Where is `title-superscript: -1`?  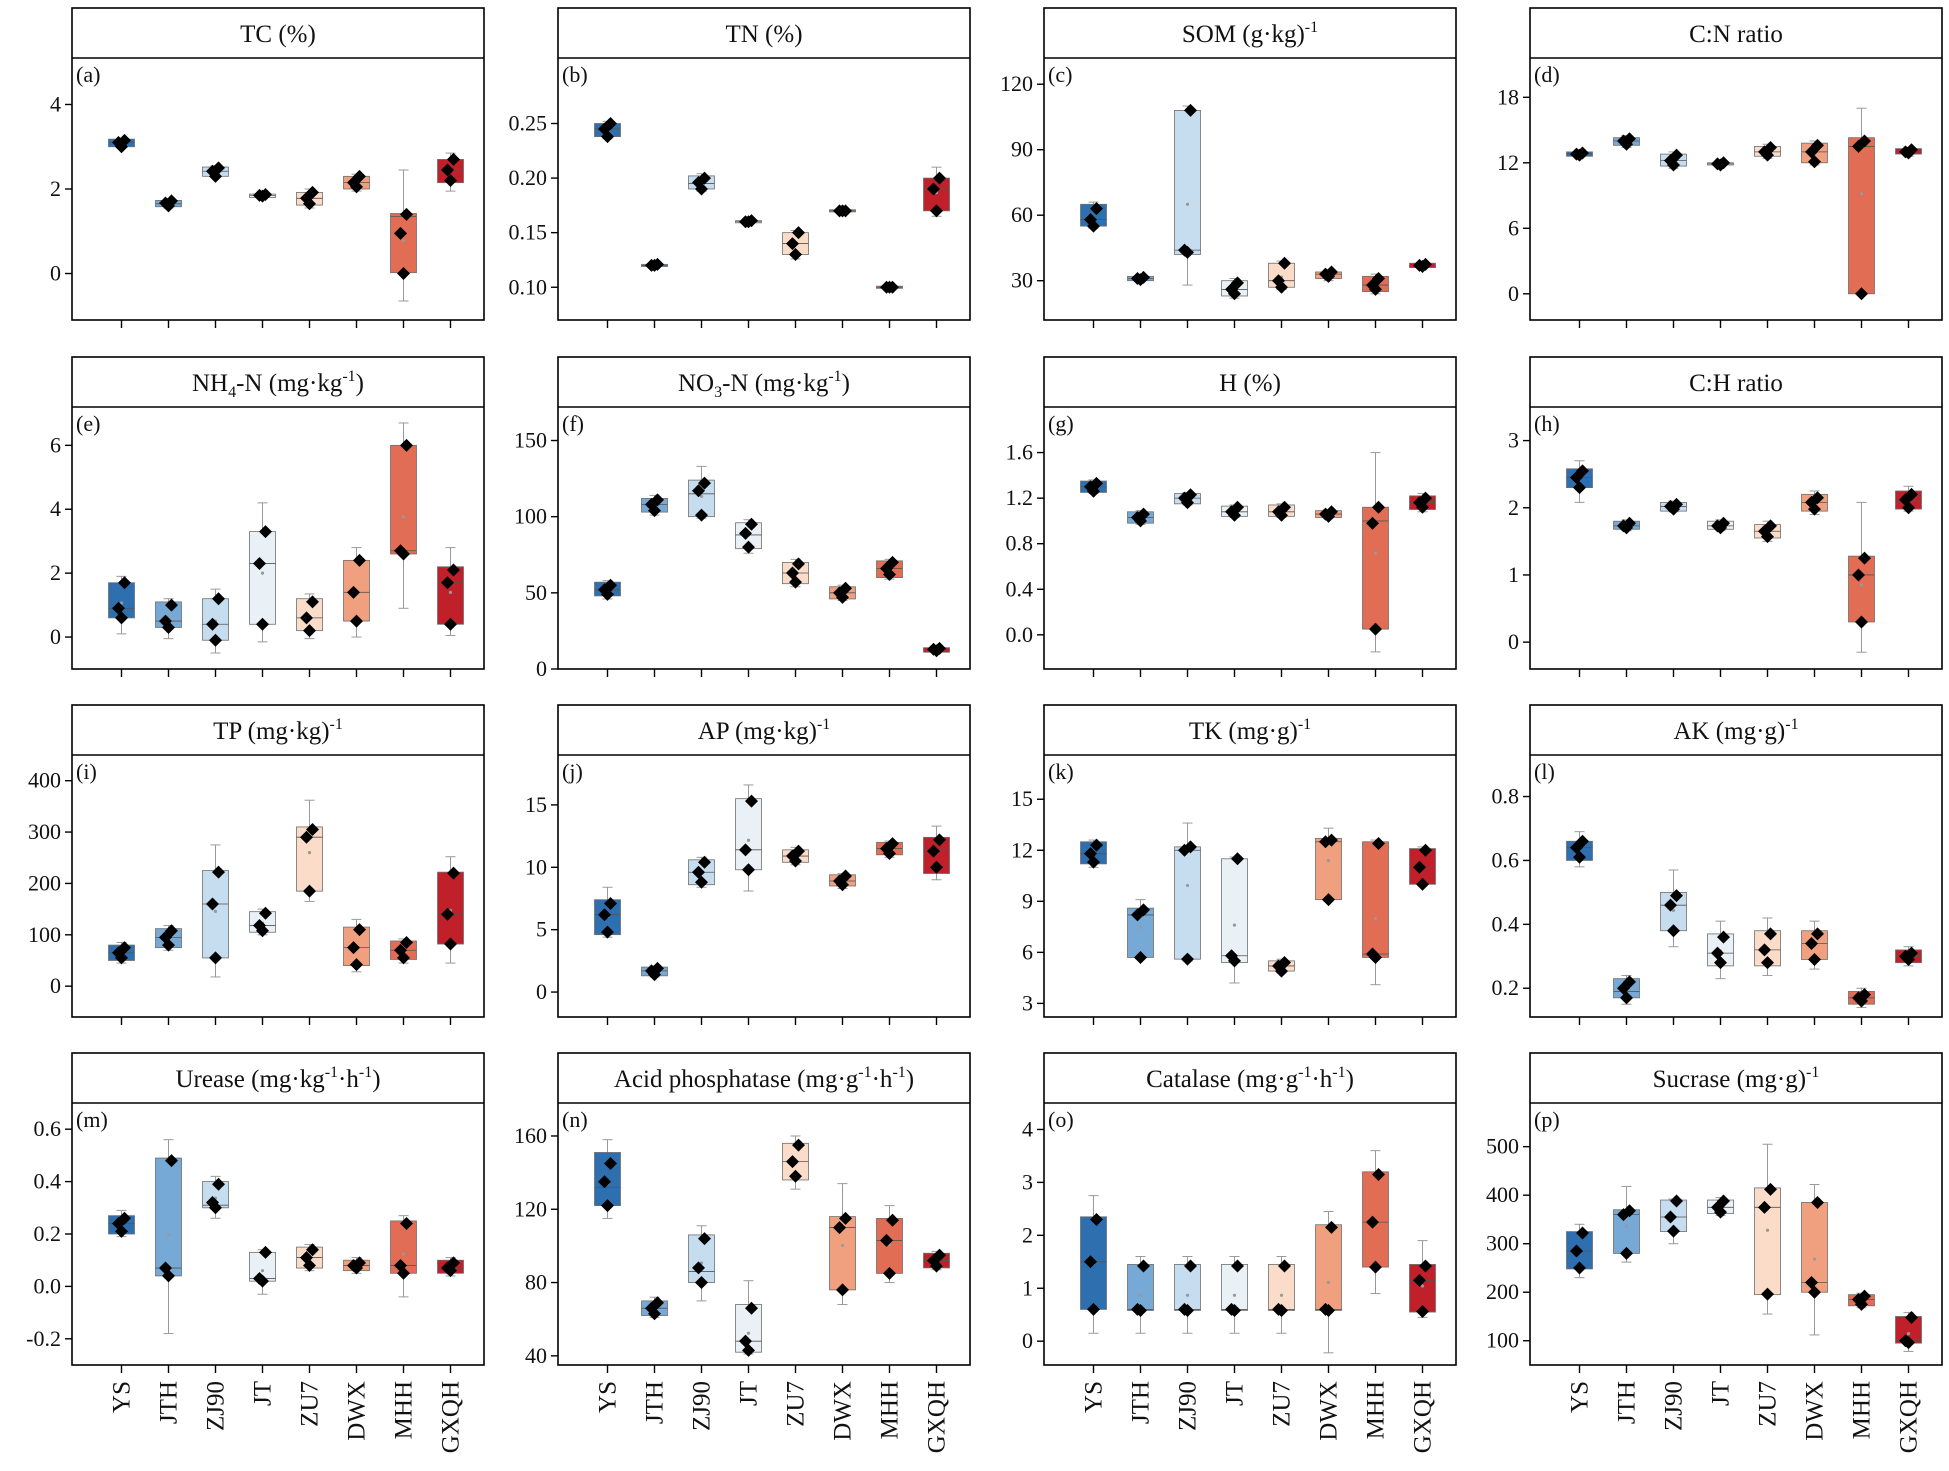 title-superscript: -1 is located at coordinates (348, 376).